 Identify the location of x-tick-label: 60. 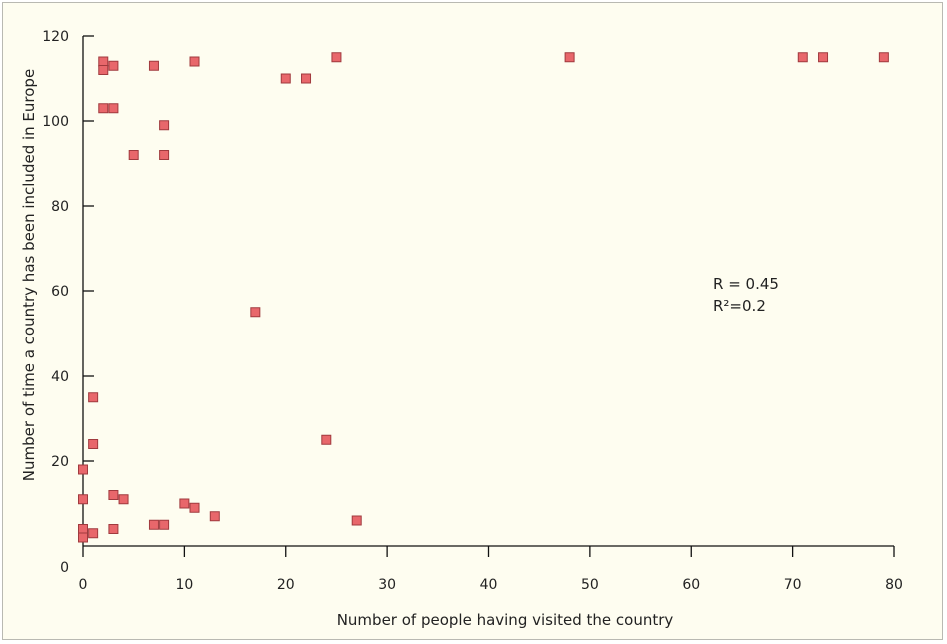
(691, 585).